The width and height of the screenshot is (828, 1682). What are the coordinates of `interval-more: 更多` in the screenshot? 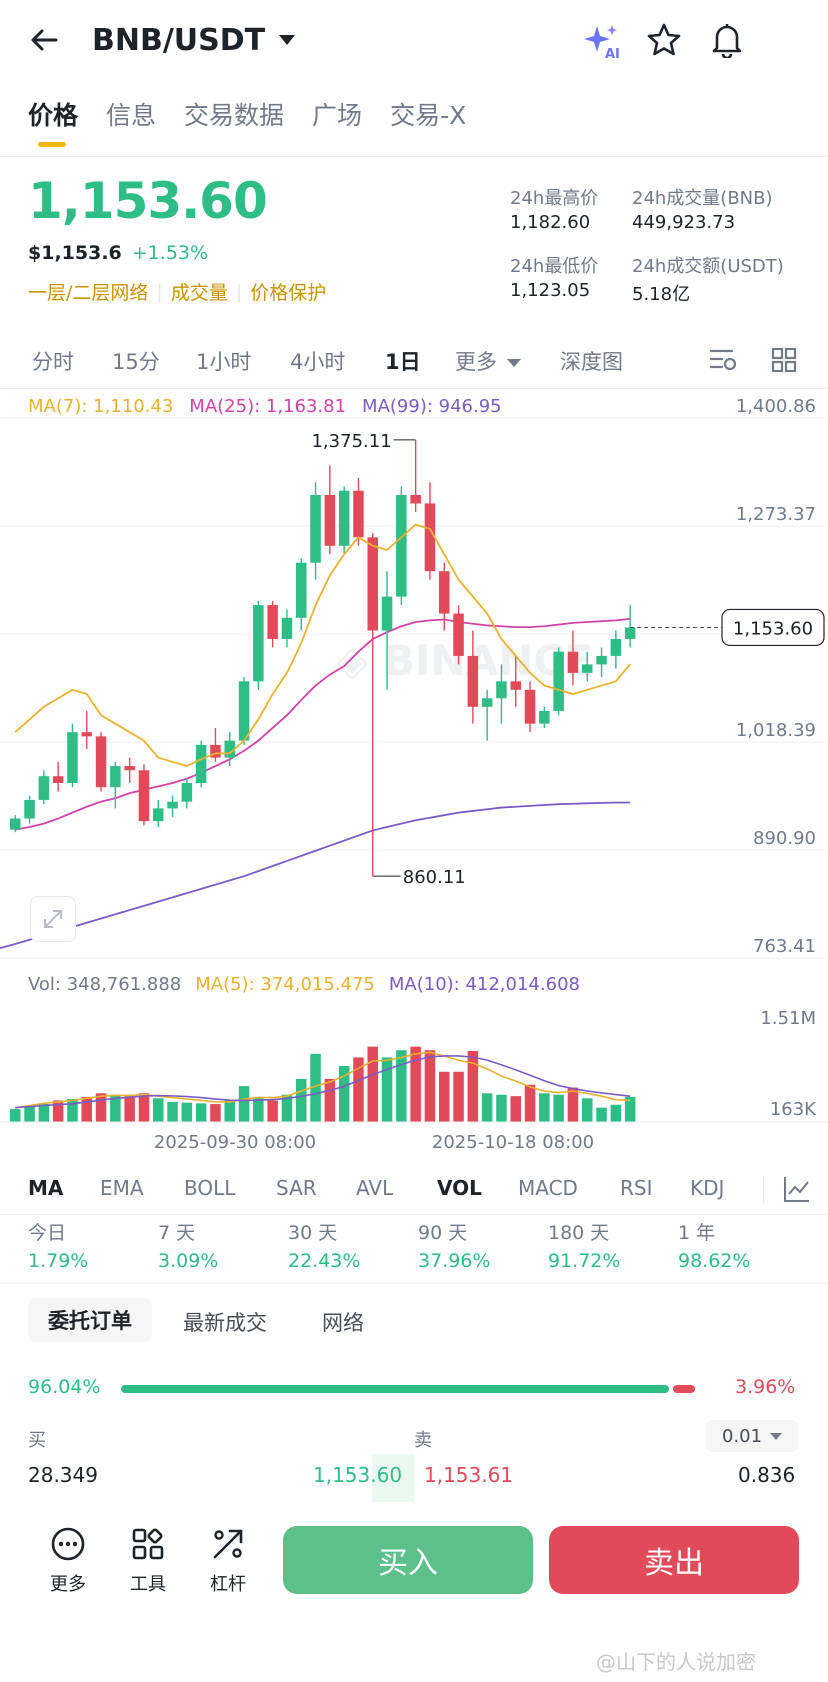 It's located at (488, 361).